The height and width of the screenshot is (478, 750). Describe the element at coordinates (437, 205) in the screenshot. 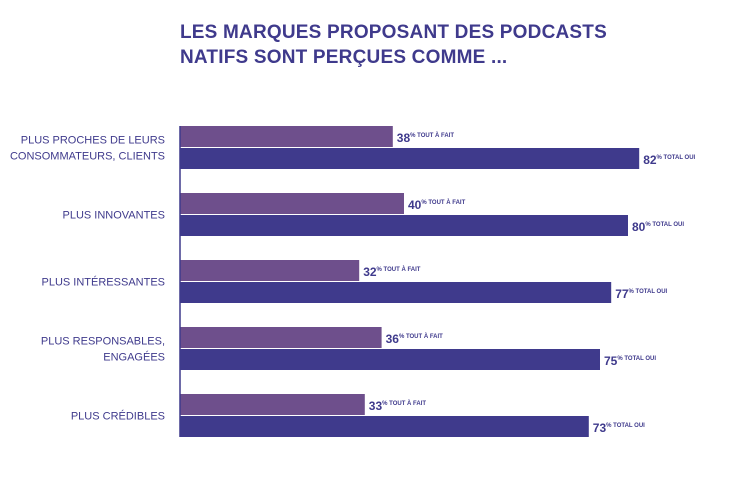

I see `data-label: 40% TOUT À FAIT` at that location.